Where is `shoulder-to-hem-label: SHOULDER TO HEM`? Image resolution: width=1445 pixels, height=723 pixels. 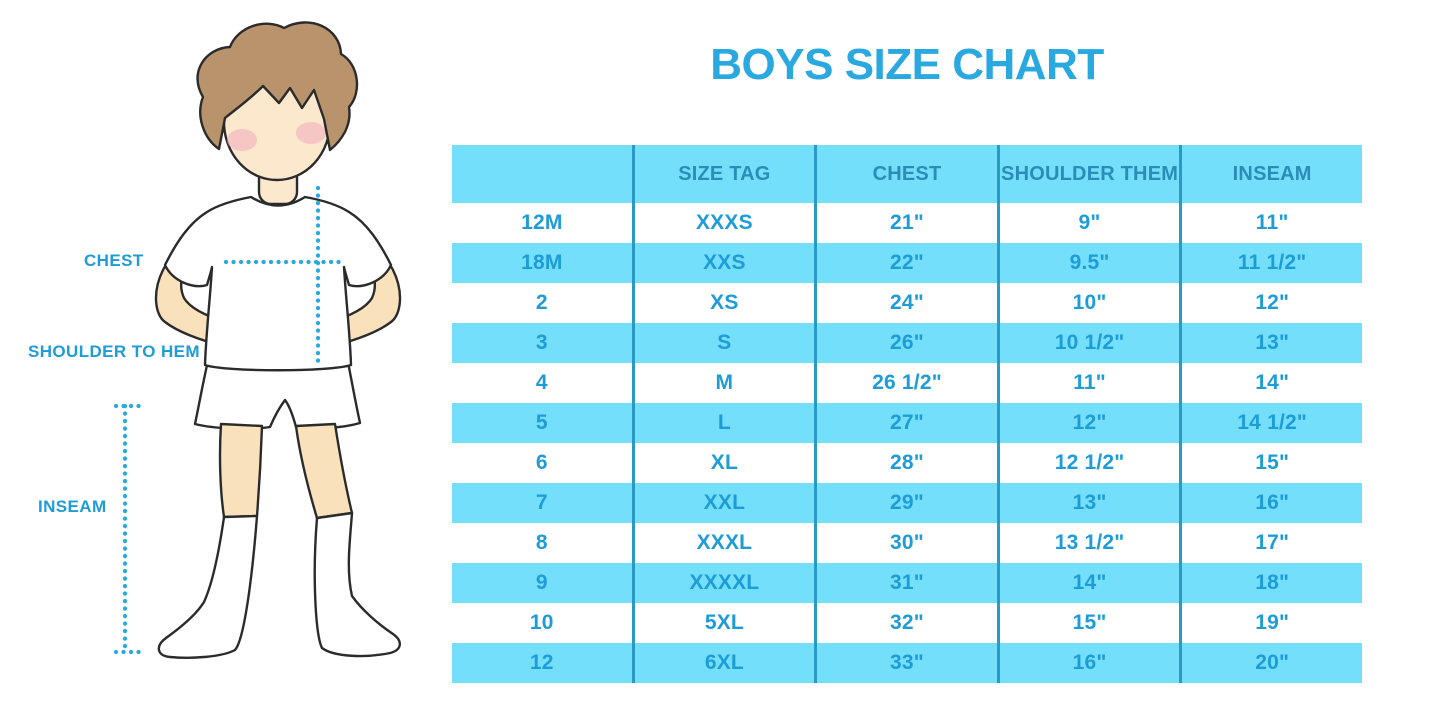 shoulder-to-hem-label: SHOULDER TO HEM is located at coordinates (114, 351).